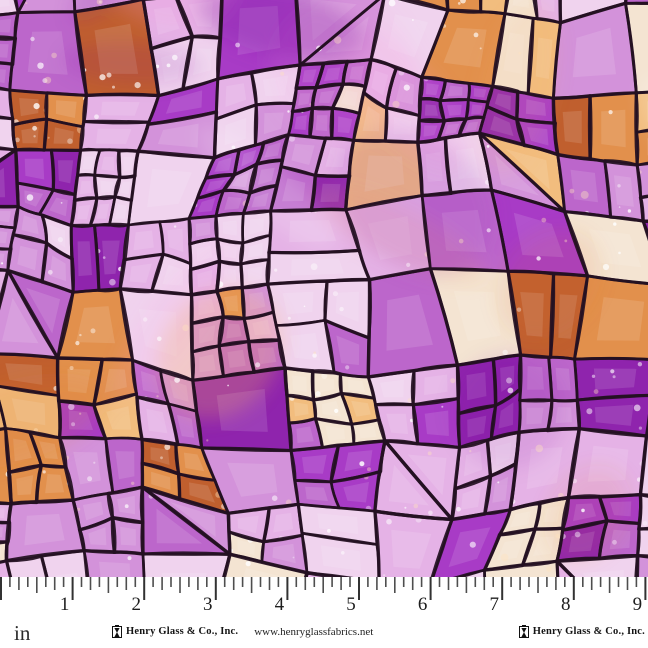  Describe the element at coordinates (323, 588) in the screenshot. I see `ruler-ticks` at that location.